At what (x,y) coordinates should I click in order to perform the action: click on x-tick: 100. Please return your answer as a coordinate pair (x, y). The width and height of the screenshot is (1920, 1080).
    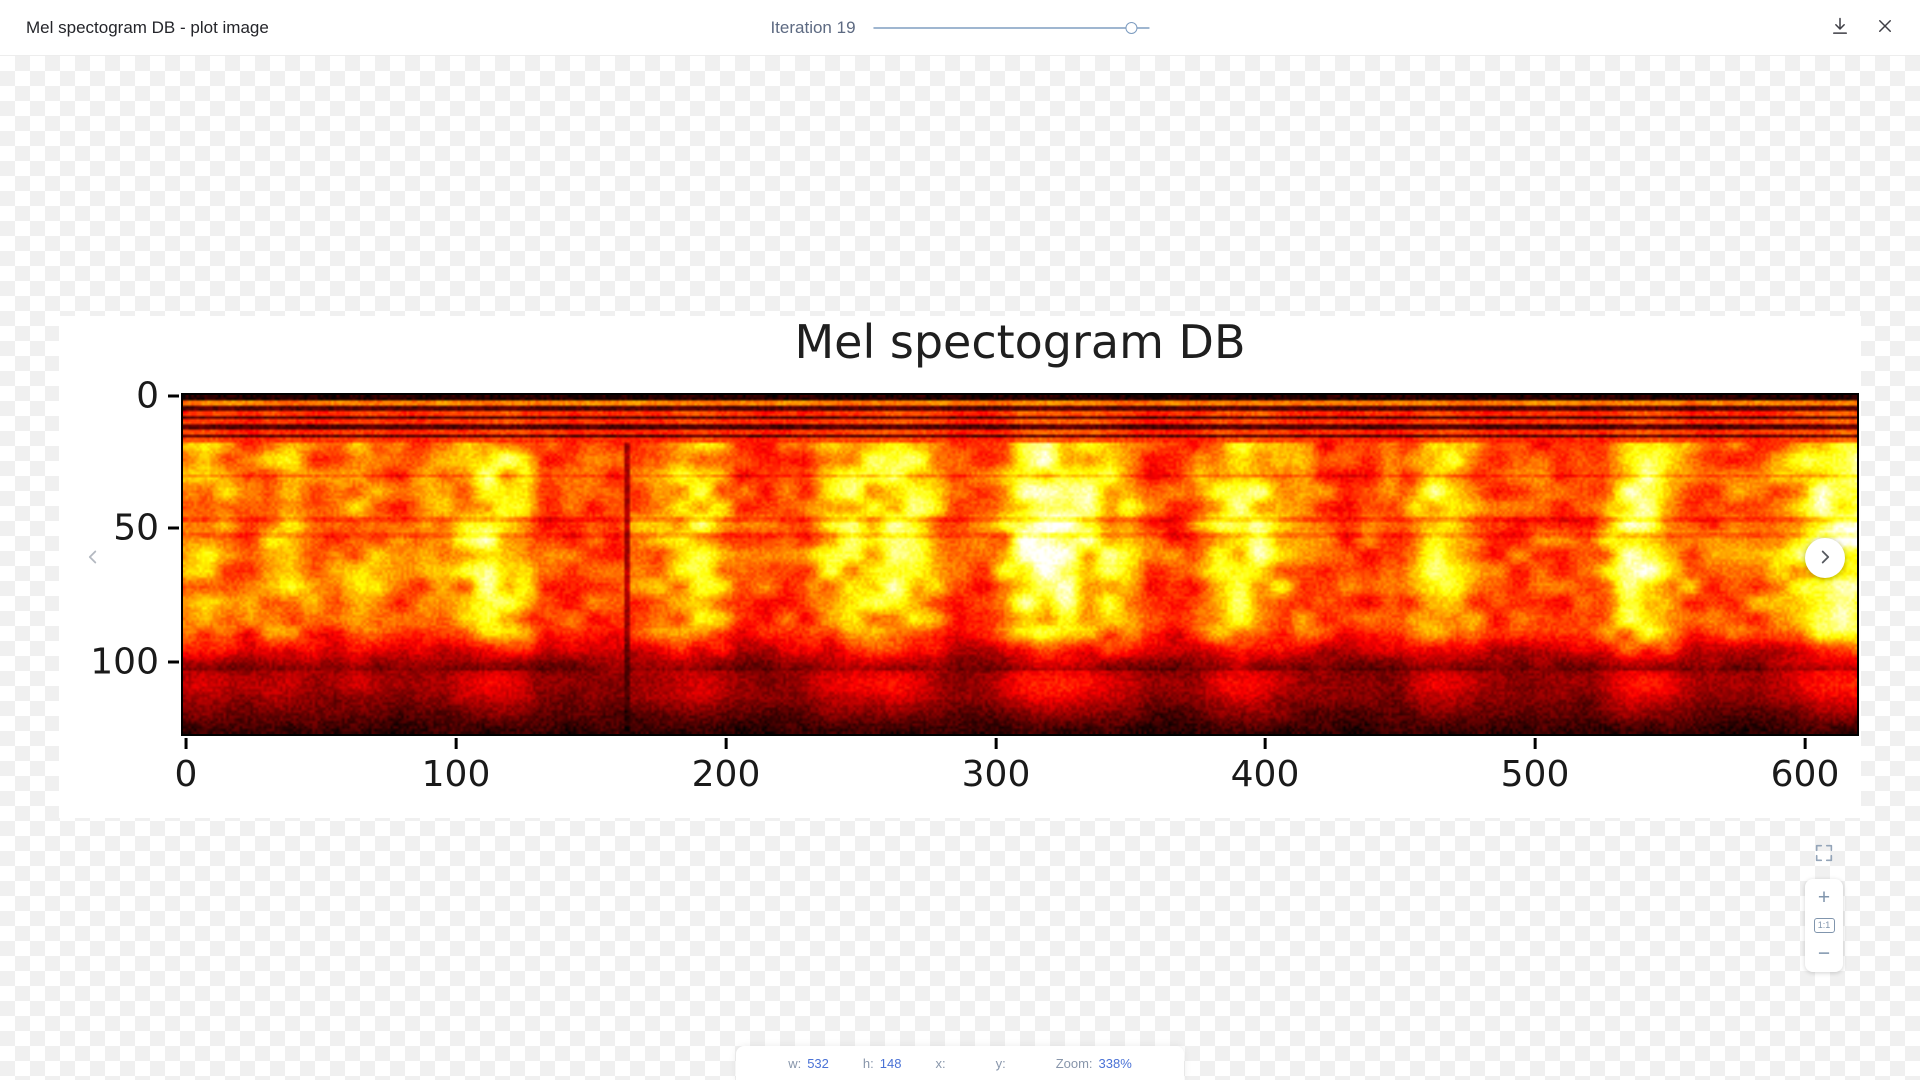
    Looking at the image, I should click on (456, 766).